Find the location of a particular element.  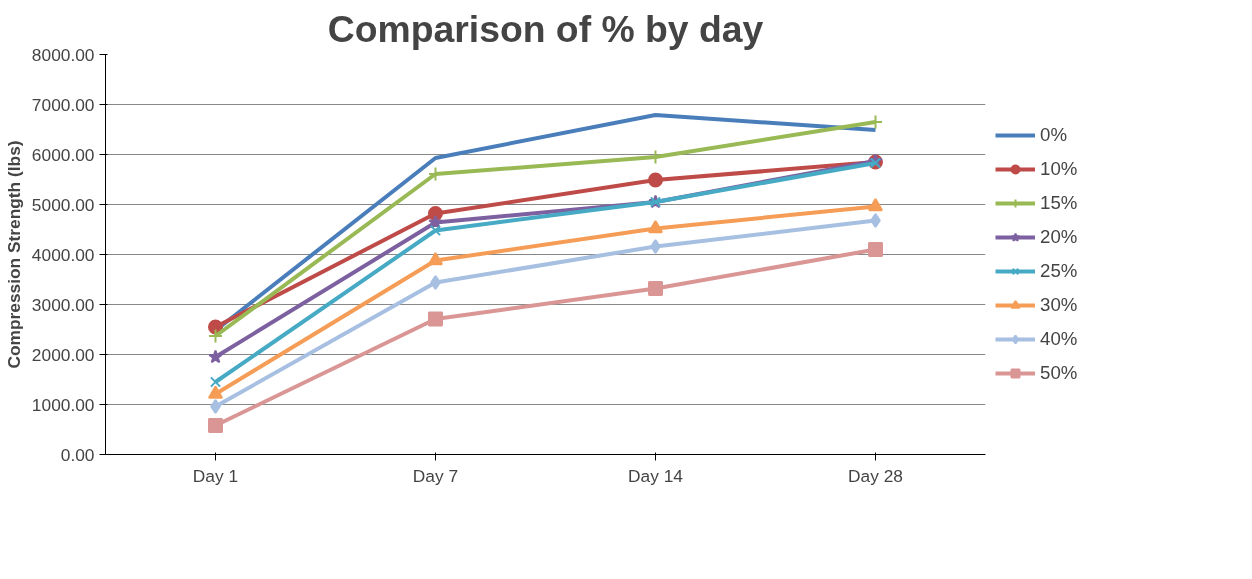

y-tick-label: 4000.00 is located at coordinates (63, 254).